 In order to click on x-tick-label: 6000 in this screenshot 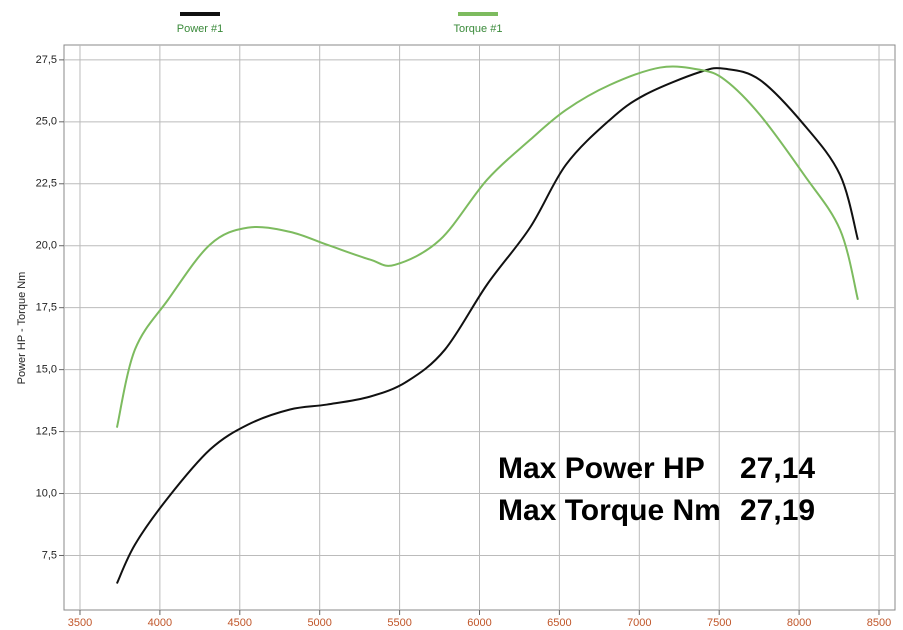, I will do `click(479, 623)`.